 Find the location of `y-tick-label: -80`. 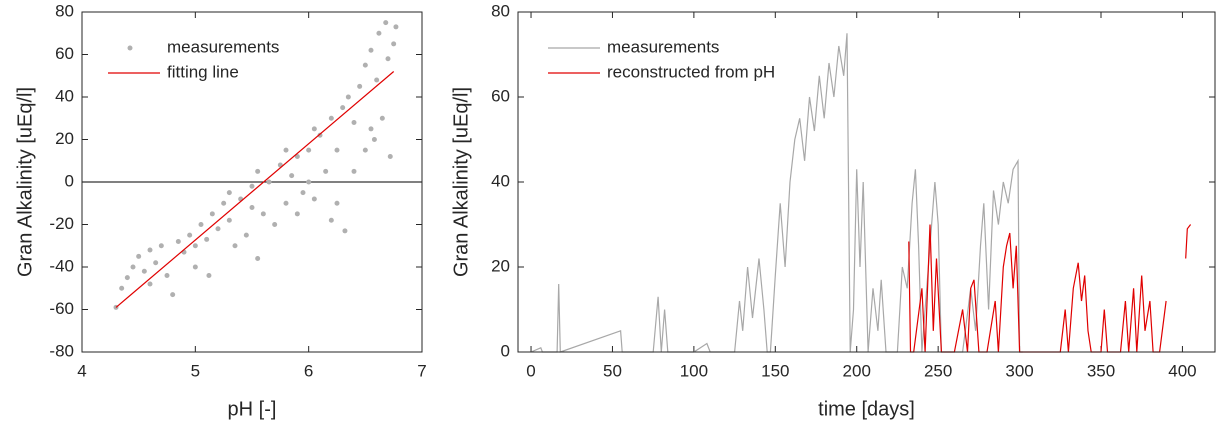

y-tick-label: -80 is located at coordinates (61, 350).